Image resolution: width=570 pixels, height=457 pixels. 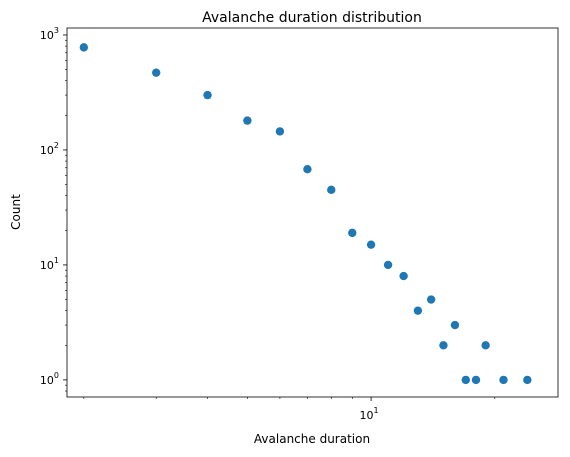 I want to click on y-tick-label: 10³, so click(x=49, y=34).